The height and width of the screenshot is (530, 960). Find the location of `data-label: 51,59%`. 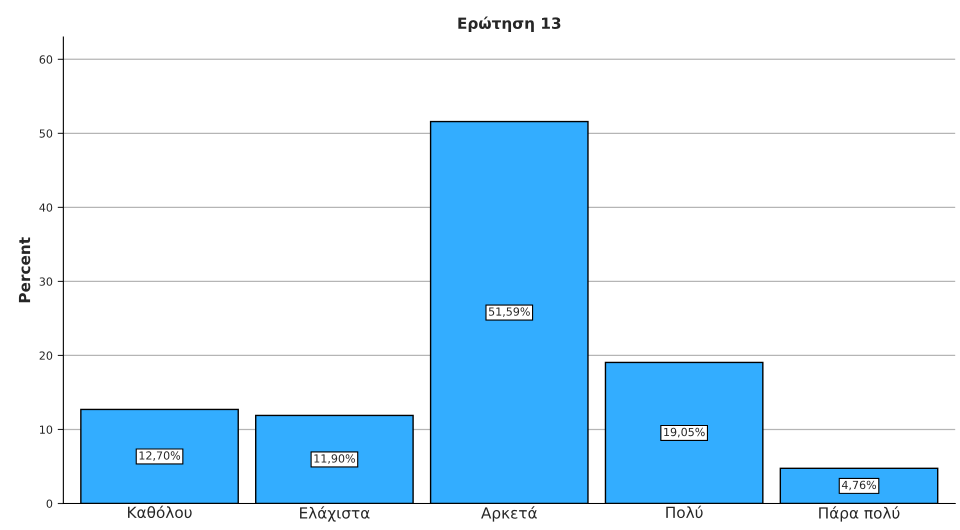

data-label: 51,59% is located at coordinates (509, 312).